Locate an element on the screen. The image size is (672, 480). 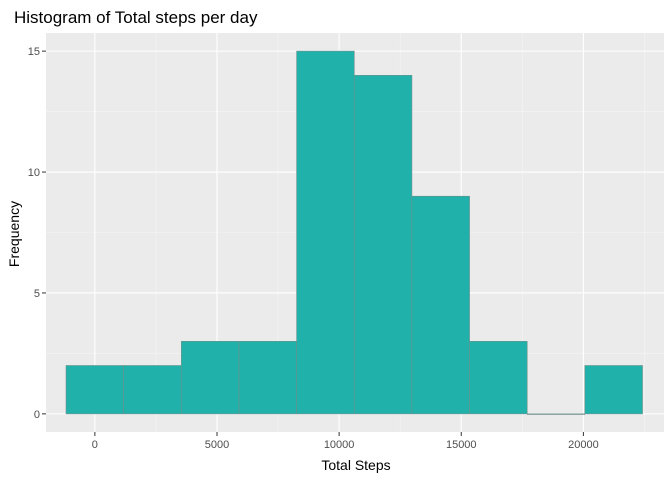
y-axis-title: Frequency is located at coordinates (14, 234).